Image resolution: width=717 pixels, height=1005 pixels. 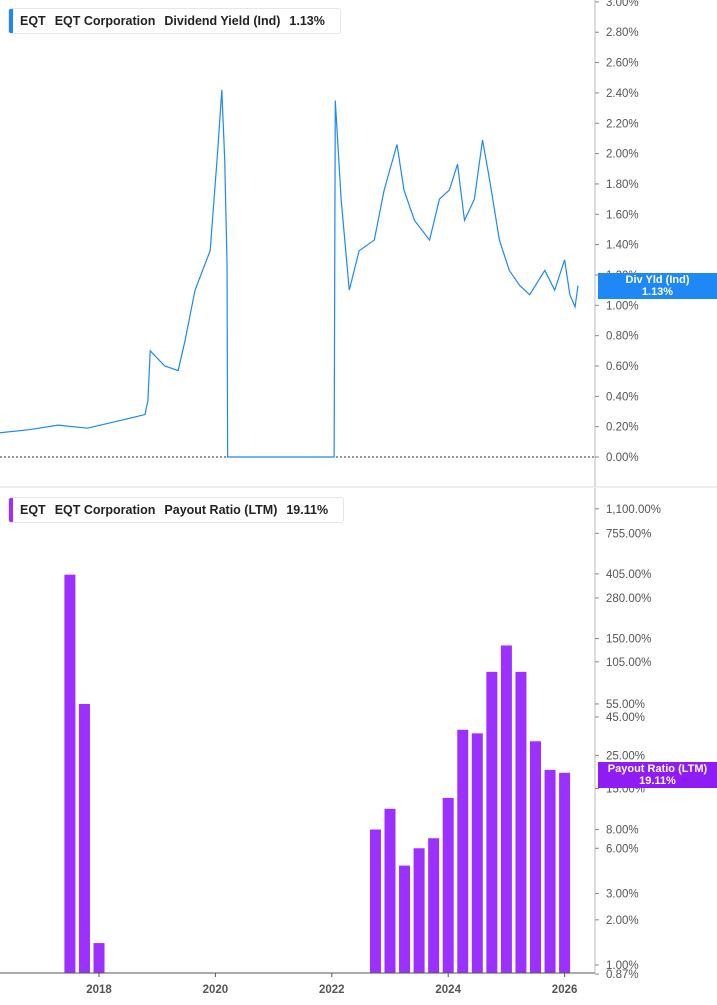 What do you see at coordinates (628, 575) in the screenshot?
I see `y-tick-label: 405.00%` at bounding box center [628, 575].